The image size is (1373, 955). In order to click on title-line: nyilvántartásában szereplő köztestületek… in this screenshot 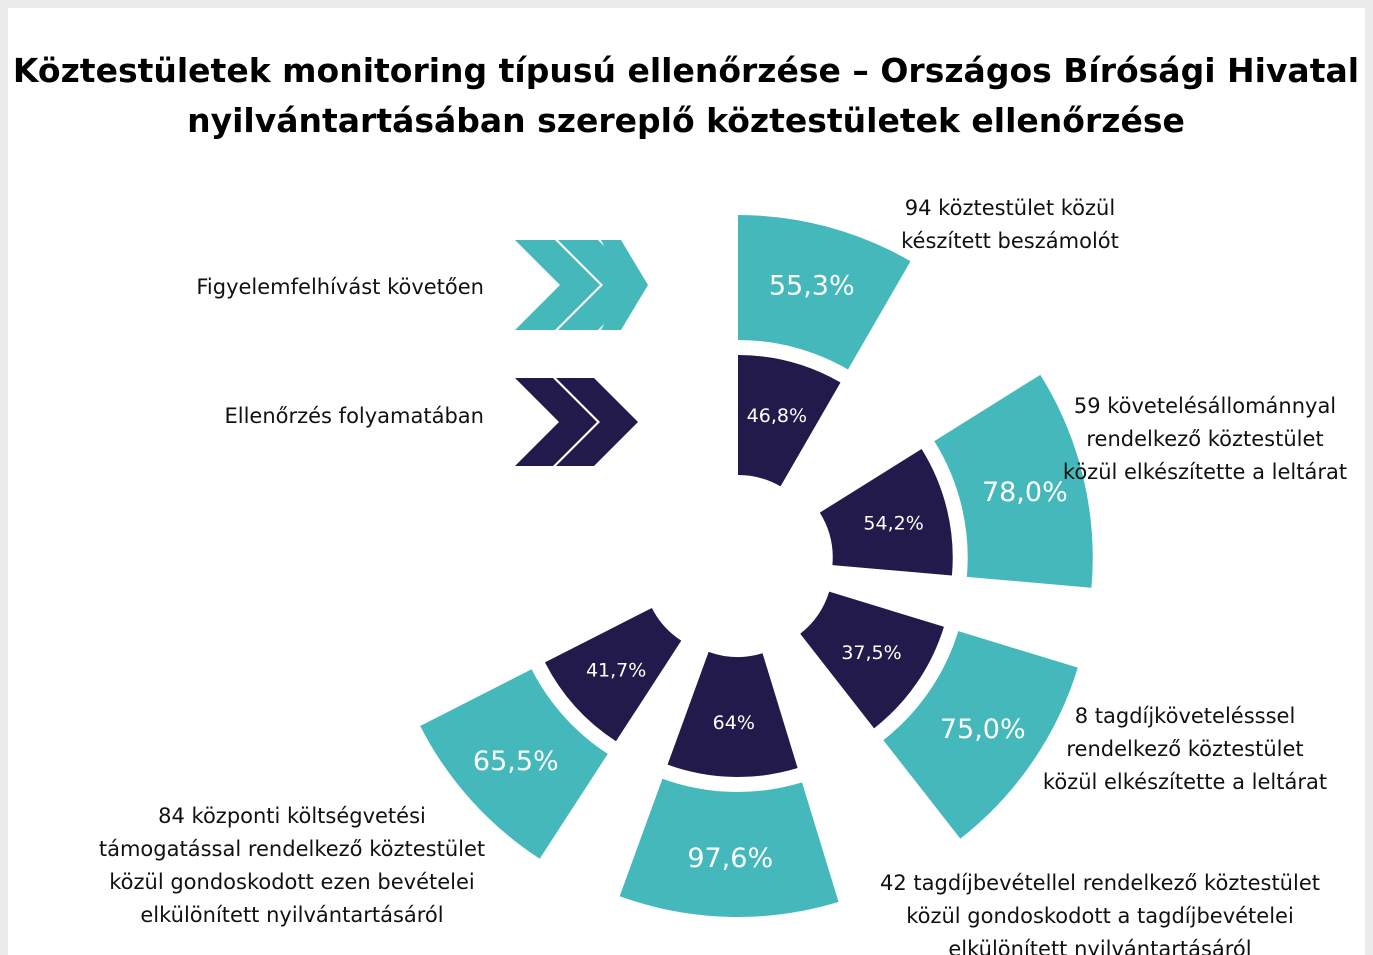, I will do `click(686, 120)`.